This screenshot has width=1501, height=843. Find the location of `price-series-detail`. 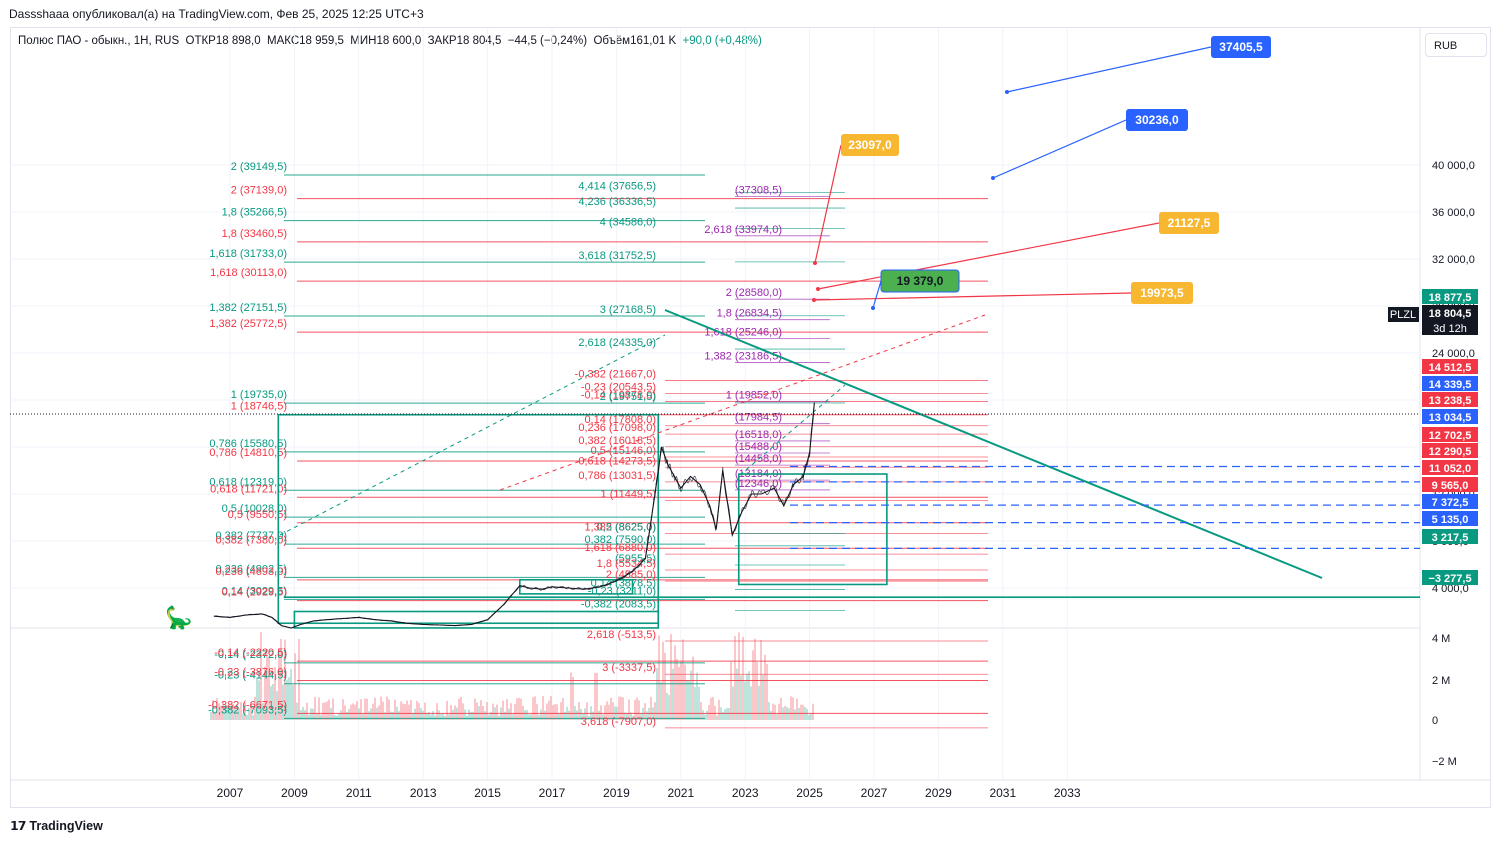

price-series-detail is located at coordinates (514, 517).